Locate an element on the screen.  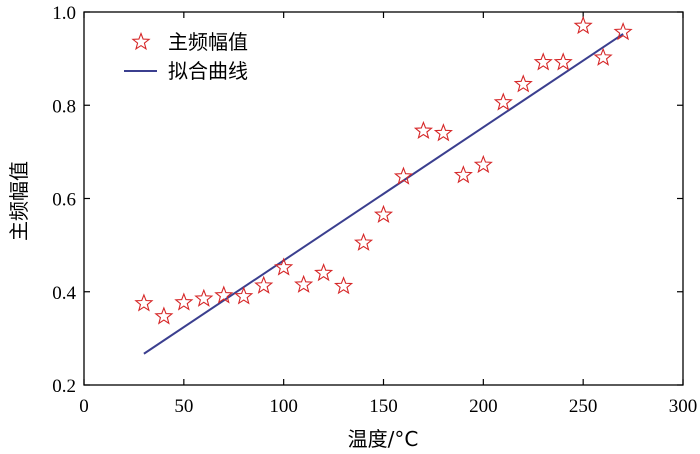
legend-label-scatter: 主频幅值 is located at coordinates (208, 42).